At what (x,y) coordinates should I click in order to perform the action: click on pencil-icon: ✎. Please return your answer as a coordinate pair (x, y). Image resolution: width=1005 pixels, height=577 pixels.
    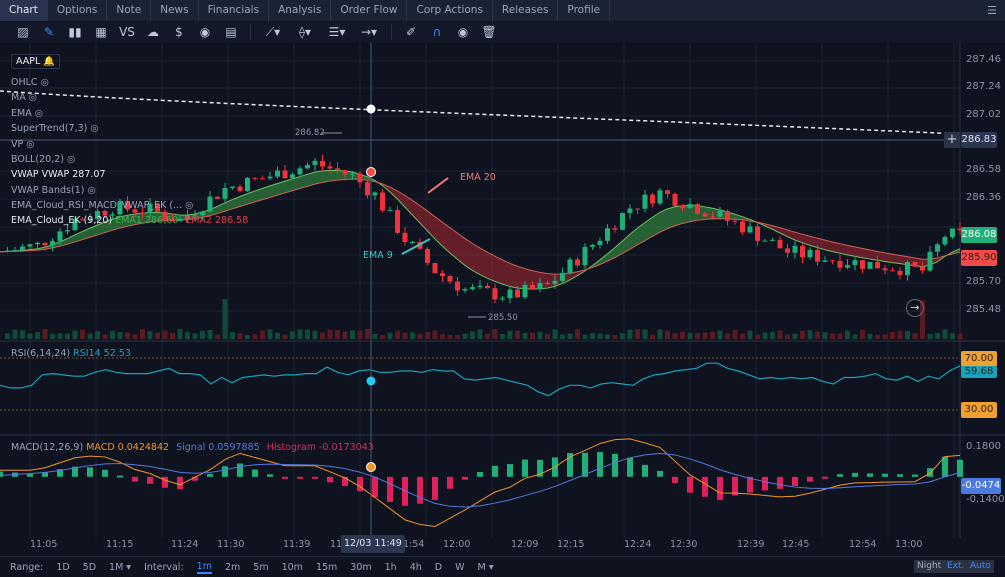
    Looking at the image, I should click on (49, 32).